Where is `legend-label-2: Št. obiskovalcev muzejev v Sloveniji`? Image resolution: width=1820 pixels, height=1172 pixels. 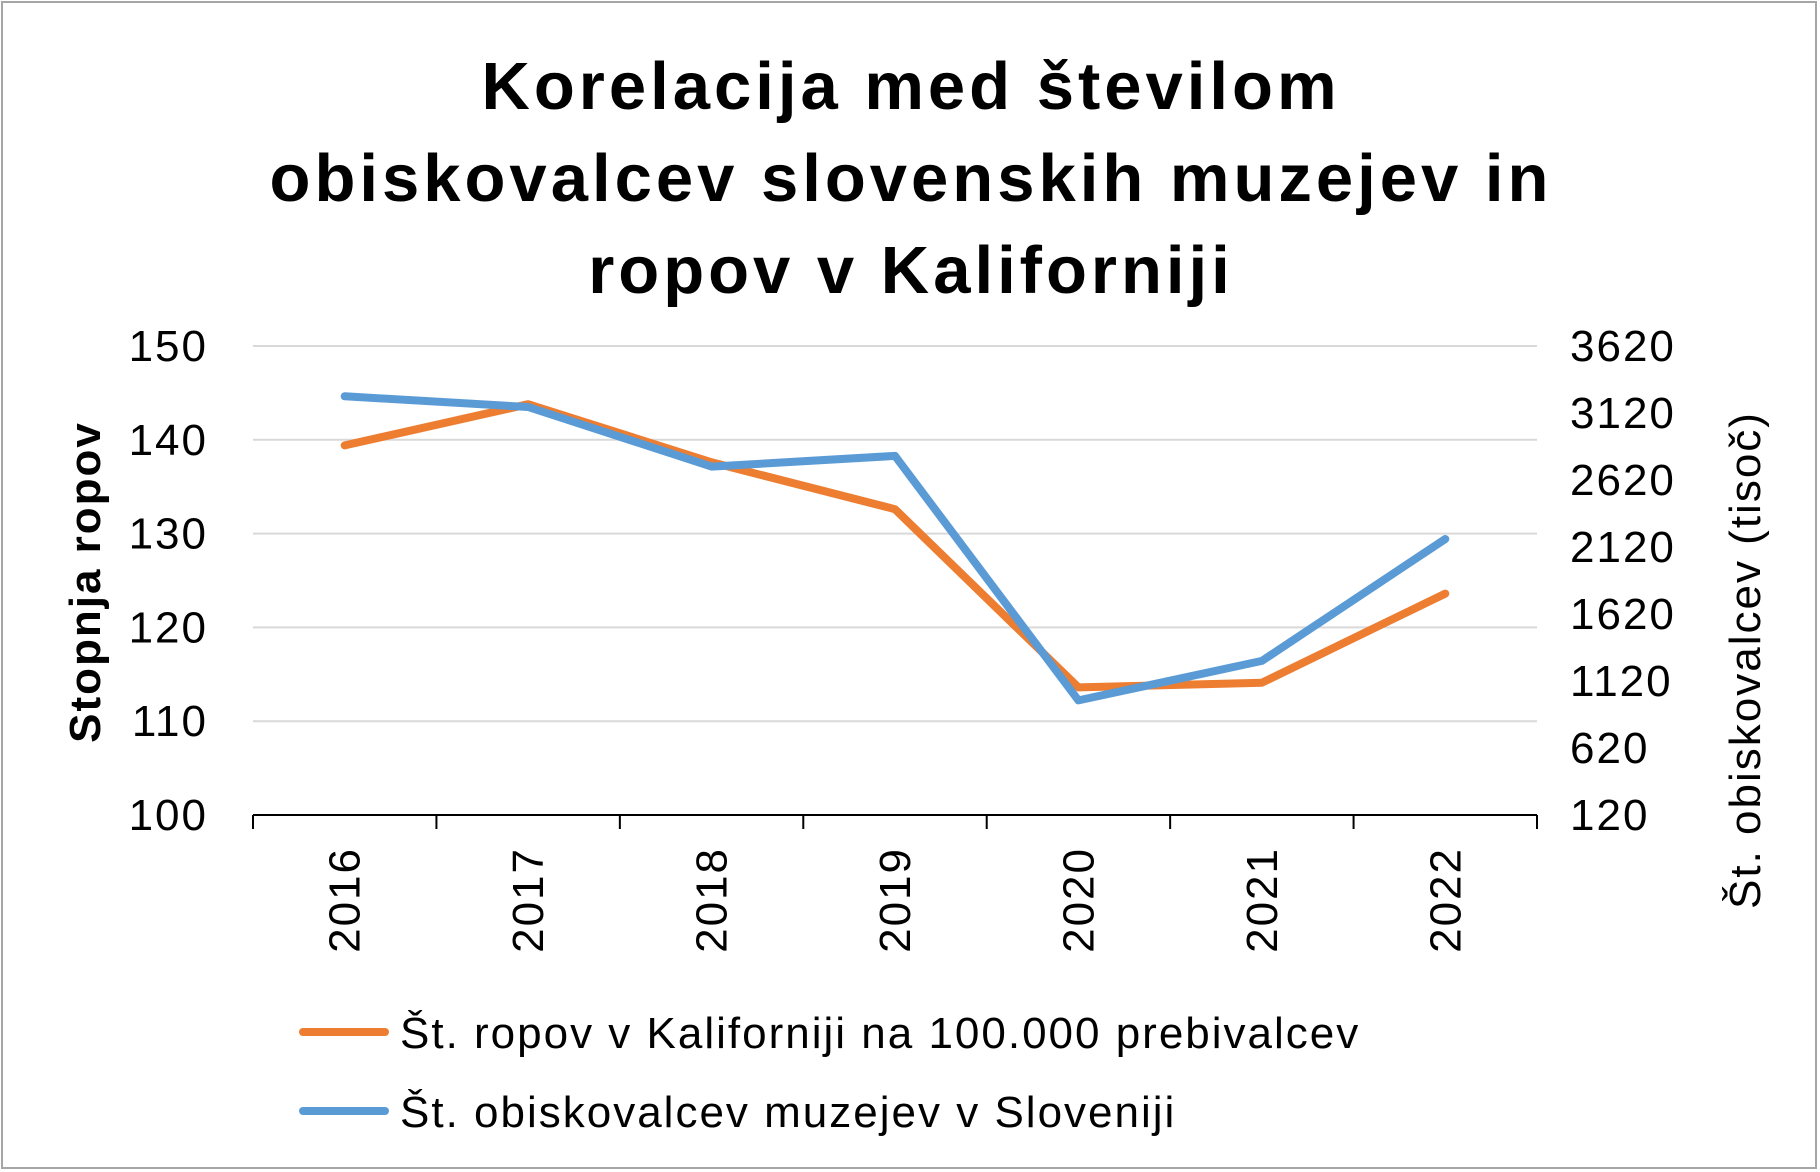 legend-label-2: Št. obiskovalcev muzejev v Sloveniji is located at coordinates (788, 1112).